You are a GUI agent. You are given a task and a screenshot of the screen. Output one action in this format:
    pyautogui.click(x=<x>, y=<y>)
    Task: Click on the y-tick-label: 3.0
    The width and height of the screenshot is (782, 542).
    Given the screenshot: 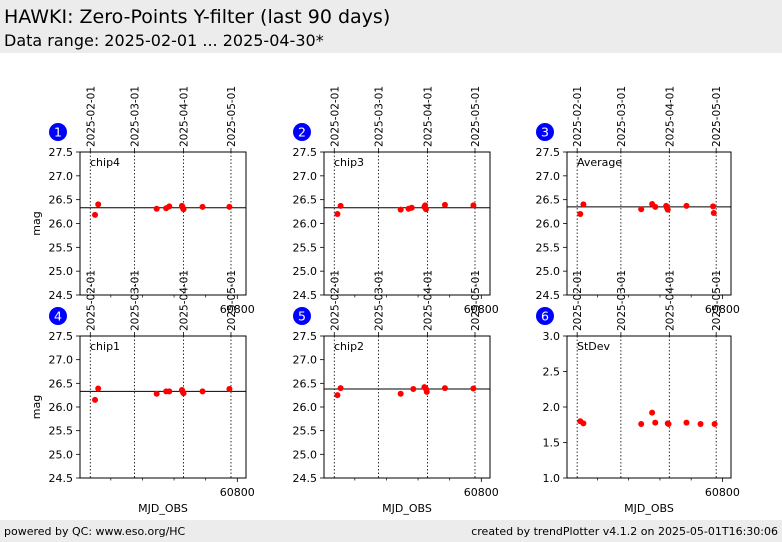 What is the action you would take?
    pyautogui.click(x=552, y=336)
    